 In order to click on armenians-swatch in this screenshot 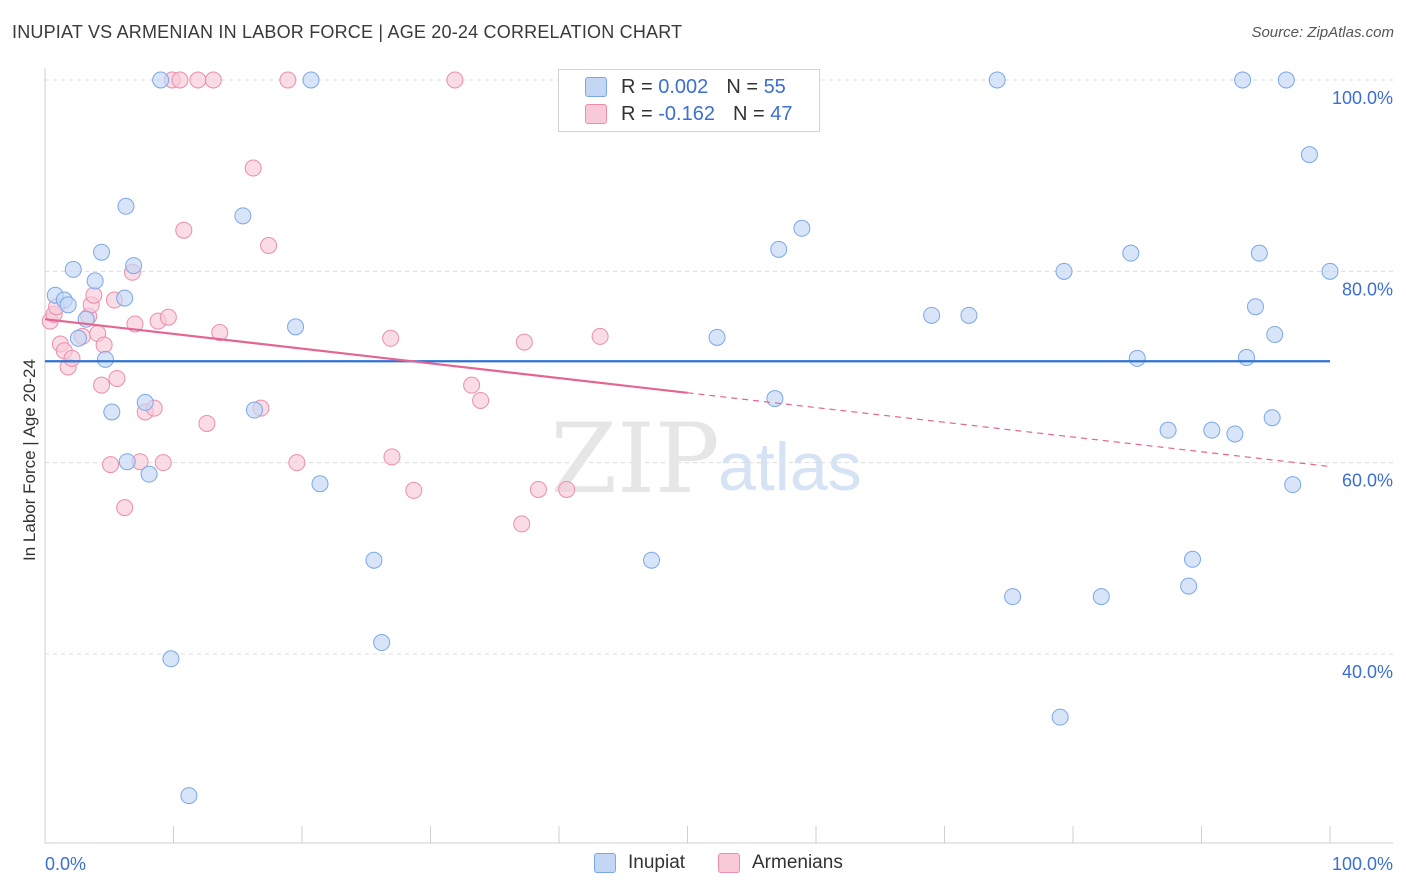, I will do `click(596, 114)`.